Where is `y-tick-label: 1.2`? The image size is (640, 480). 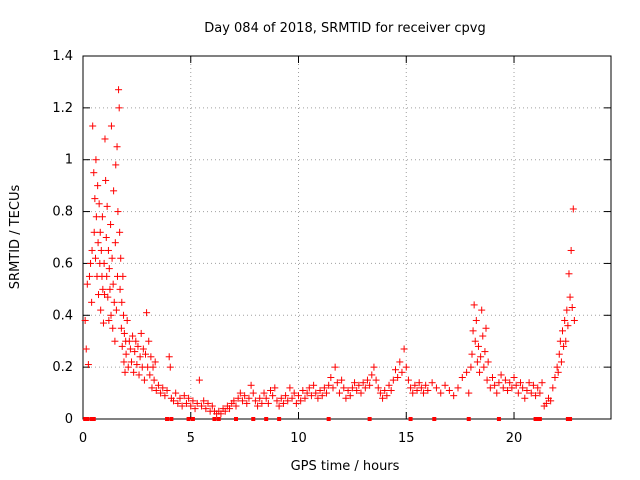
y-tick-label: 1.2 is located at coordinates (62, 108).